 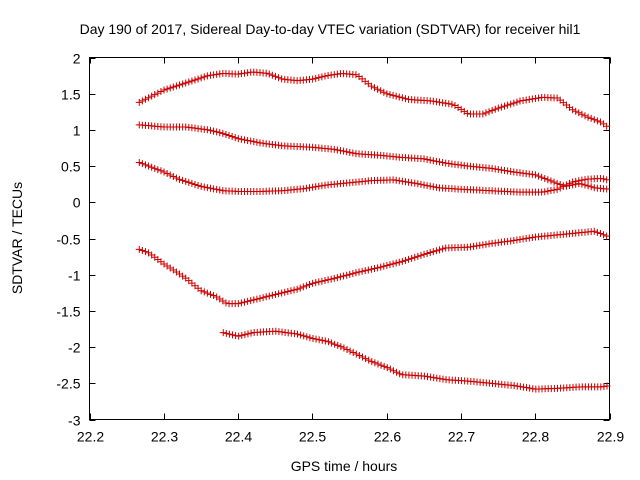 I want to click on x-tick-label: 22.5, so click(x=312, y=437).